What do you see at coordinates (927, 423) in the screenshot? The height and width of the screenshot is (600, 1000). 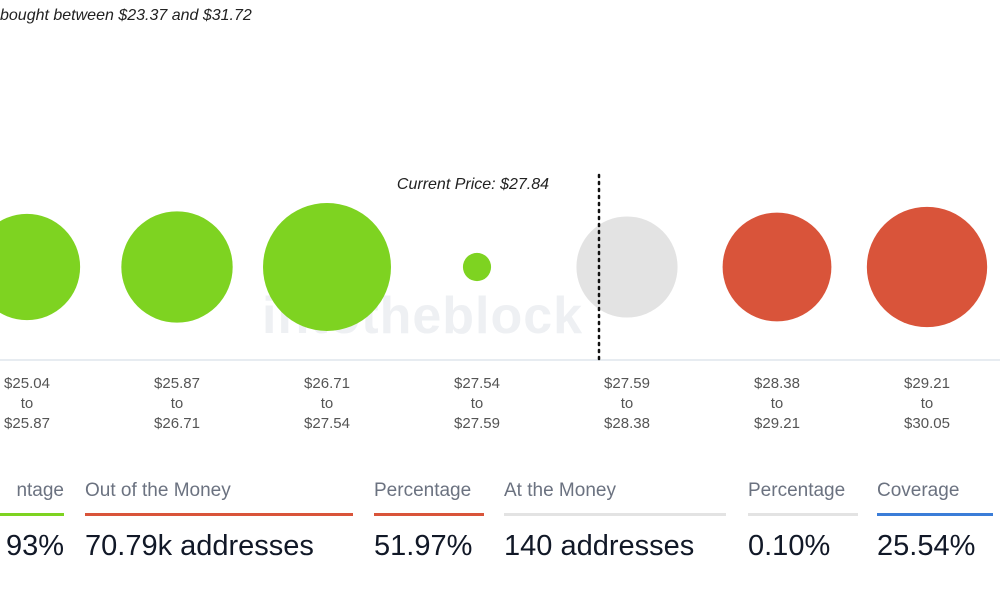 I see `price-range-label: $30.05` at bounding box center [927, 423].